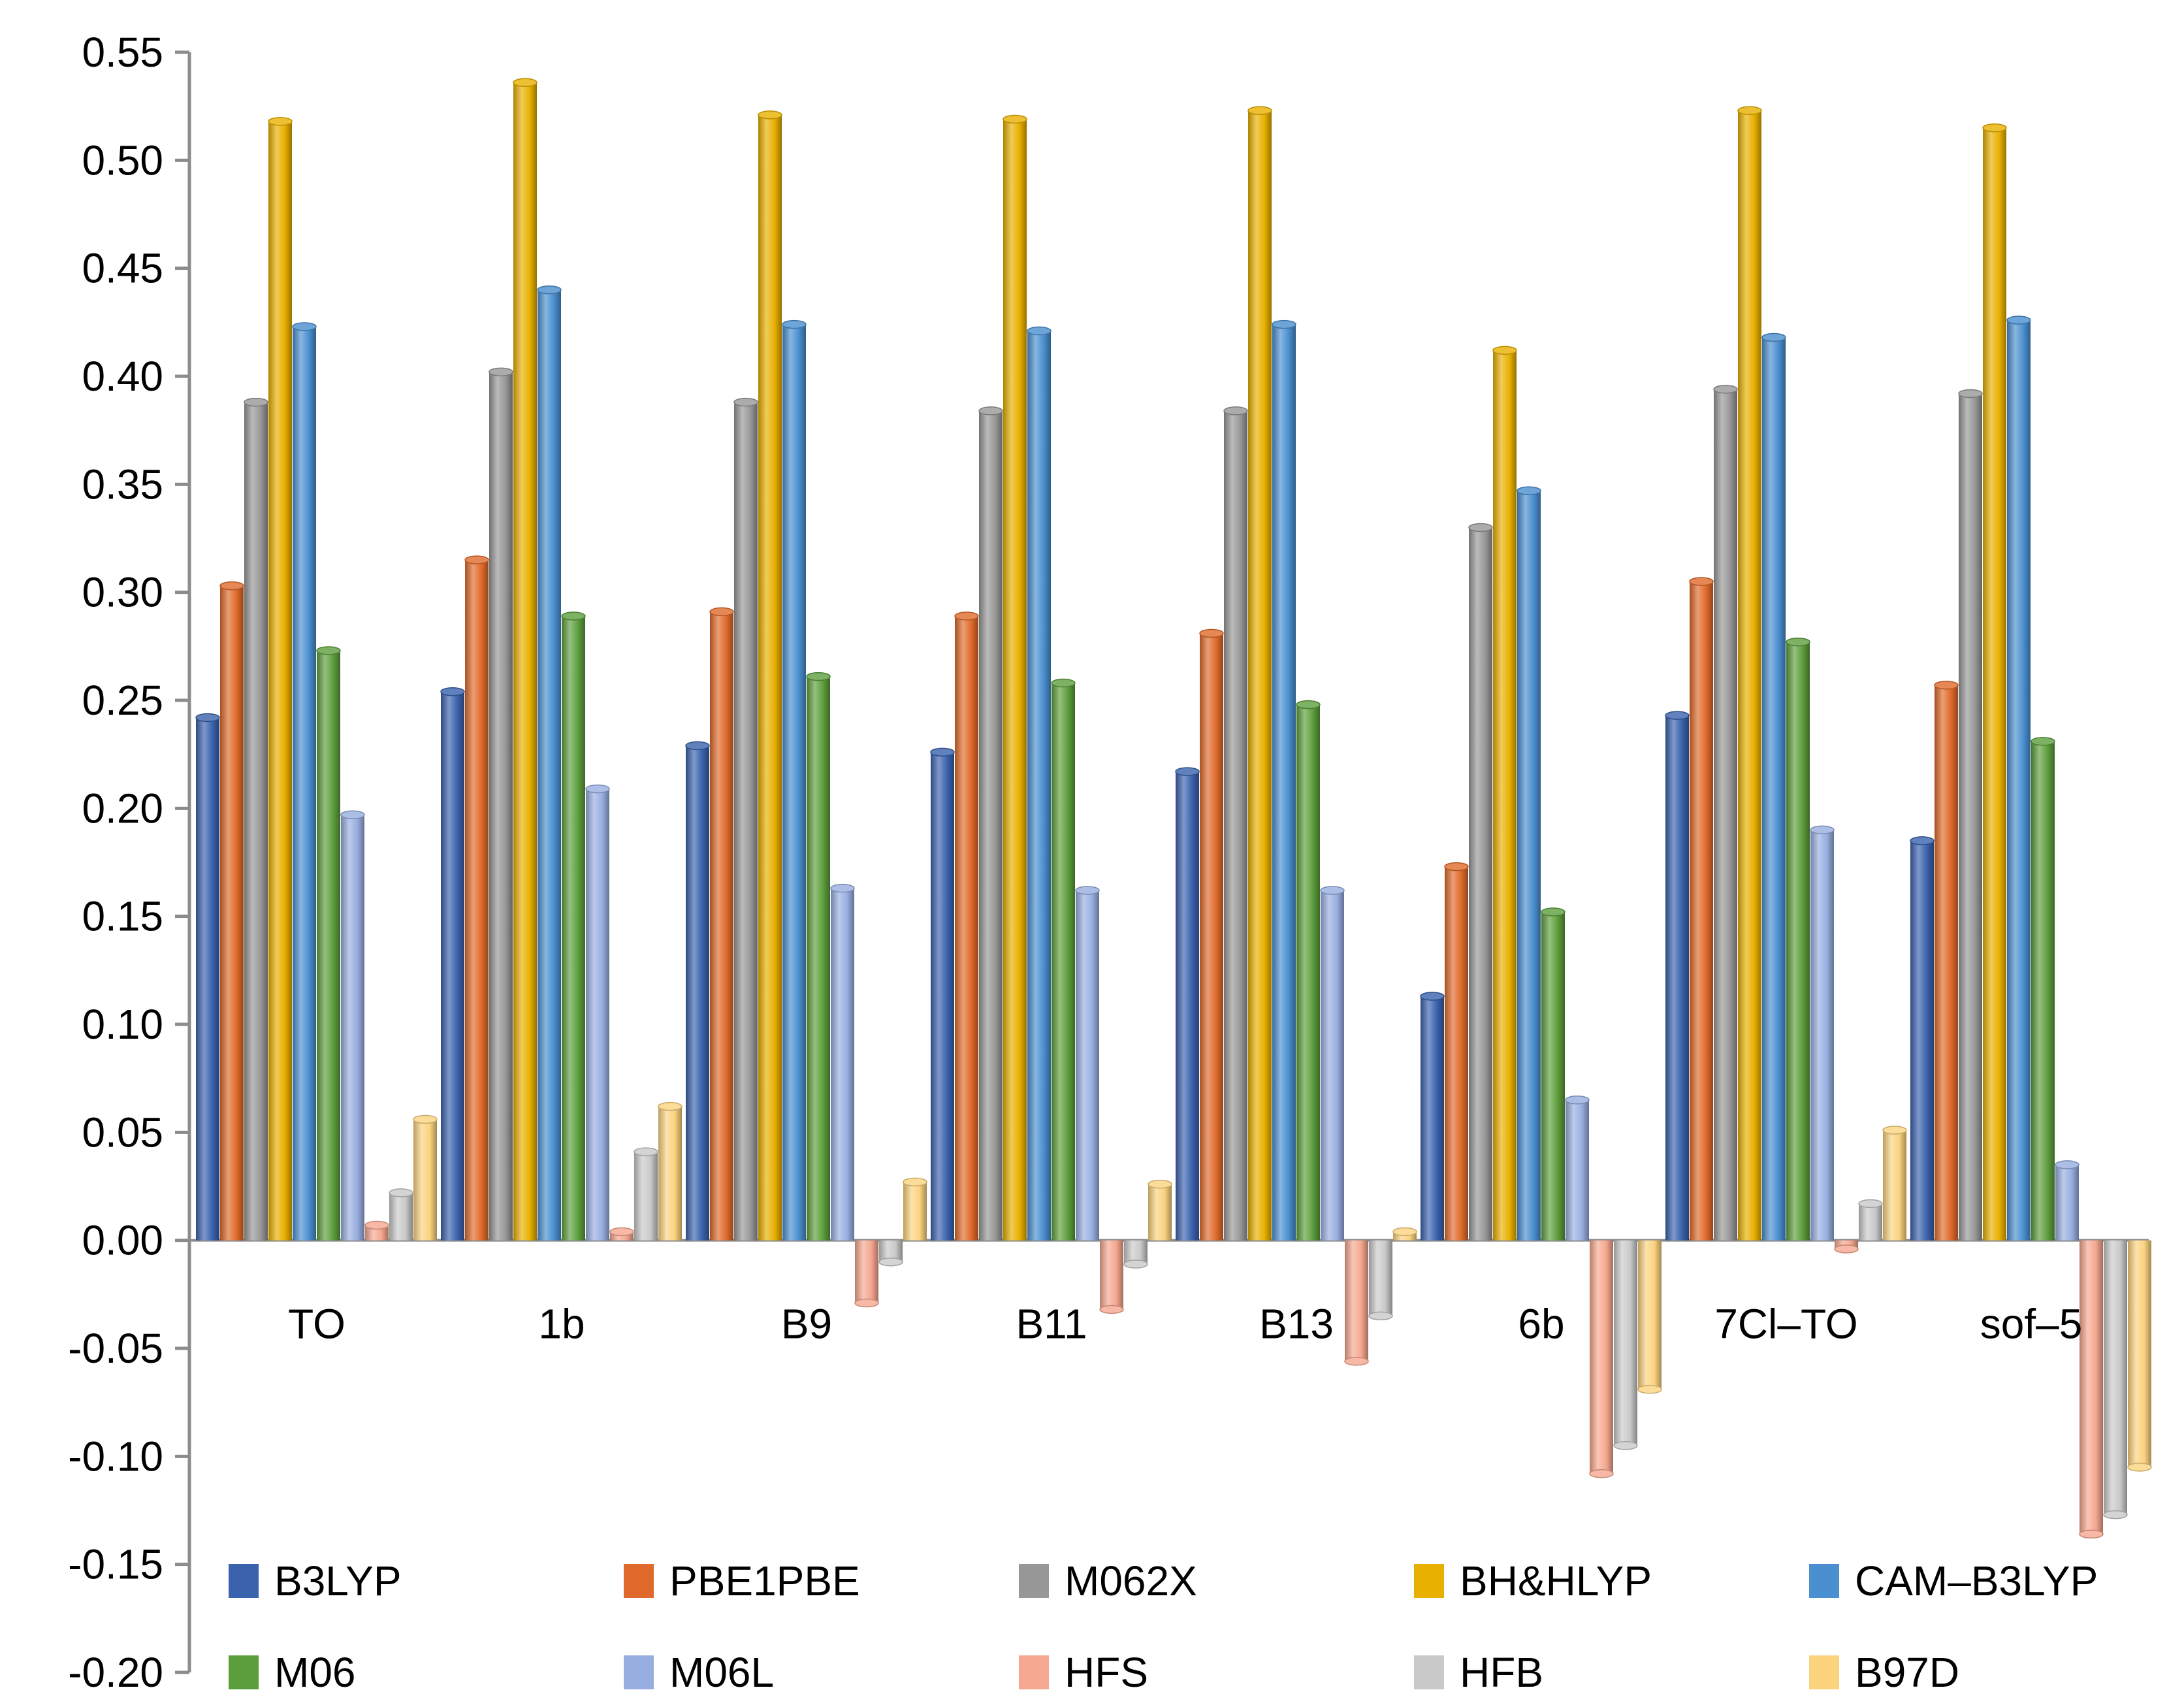 The width and height of the screenshot is (2184, 1707). What do you see at coordinates (122, 160) in the screenshot?
I see `y-tick-label: 0.50` at bounding box center [122, 160].